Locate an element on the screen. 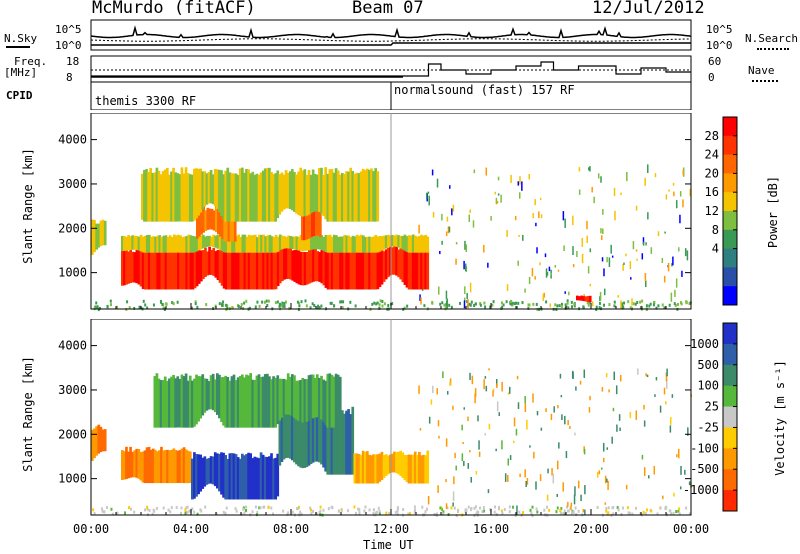 The image size is (800, 554). velocity-ylabel: Slant Range [km] is located at coordinates (27, 414).